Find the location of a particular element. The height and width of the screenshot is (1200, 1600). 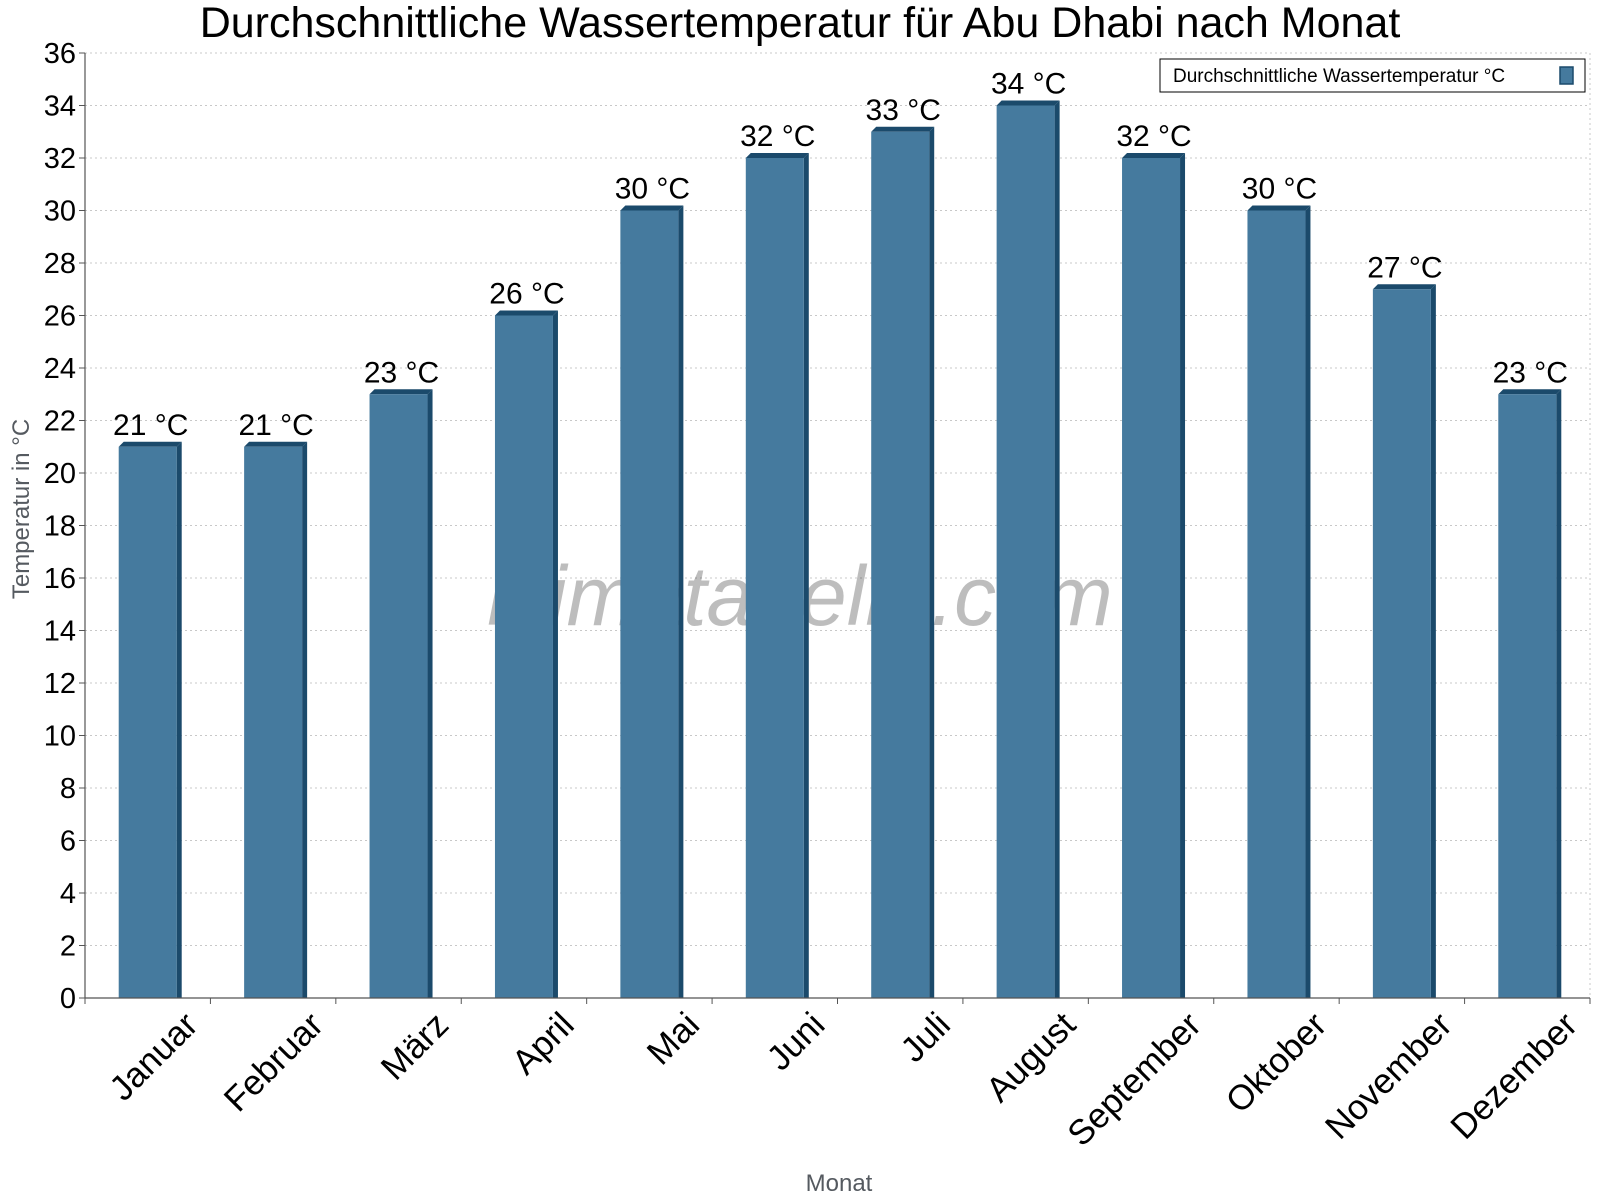

x-tick-label: Juli is located at coordinates (925, 1037).